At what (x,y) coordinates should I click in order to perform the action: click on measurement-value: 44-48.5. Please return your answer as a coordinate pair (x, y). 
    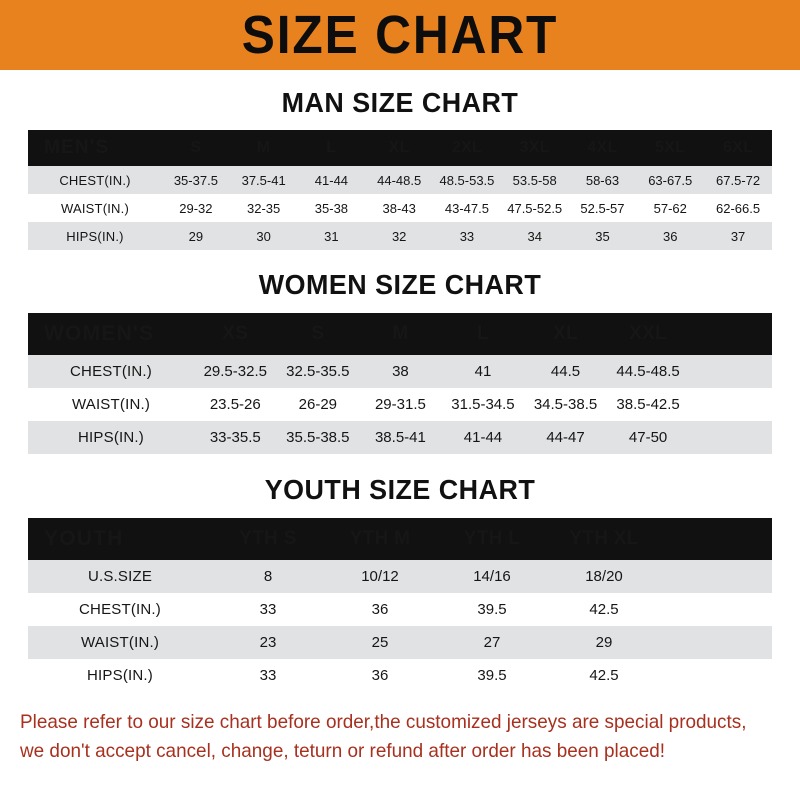
    Looking at the image, I should click on (399, 180).